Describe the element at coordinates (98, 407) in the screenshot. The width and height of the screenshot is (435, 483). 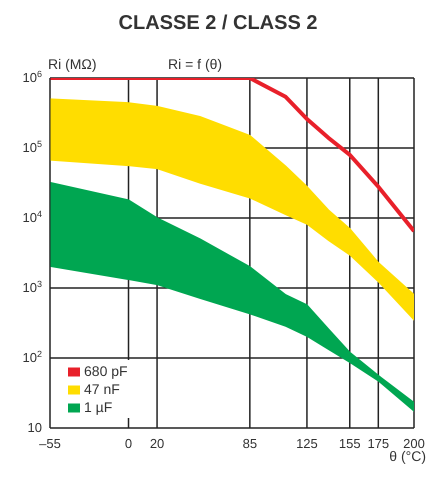
I see `legend-label: 1 µF` at that location.